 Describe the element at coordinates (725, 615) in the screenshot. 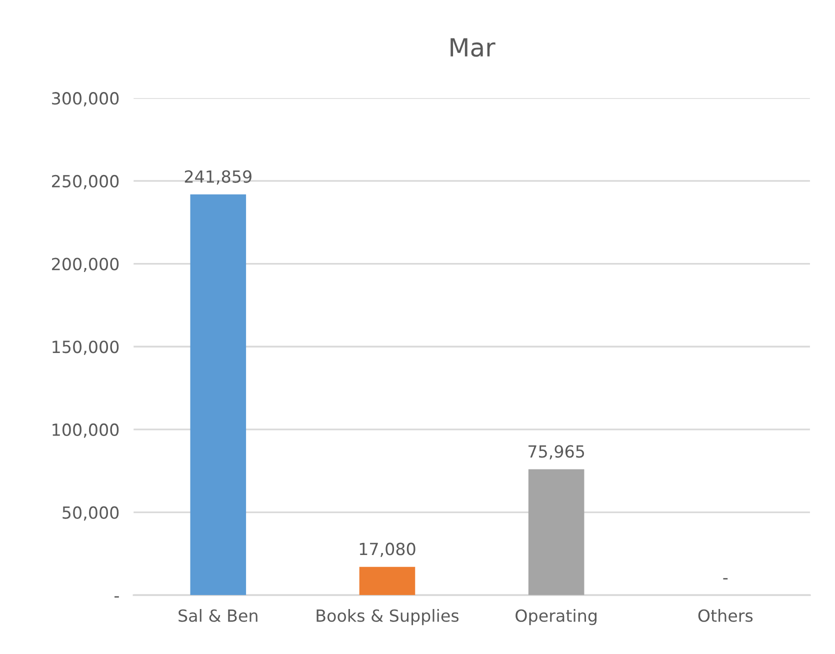

I see `x-tick-label: Others` at that location.